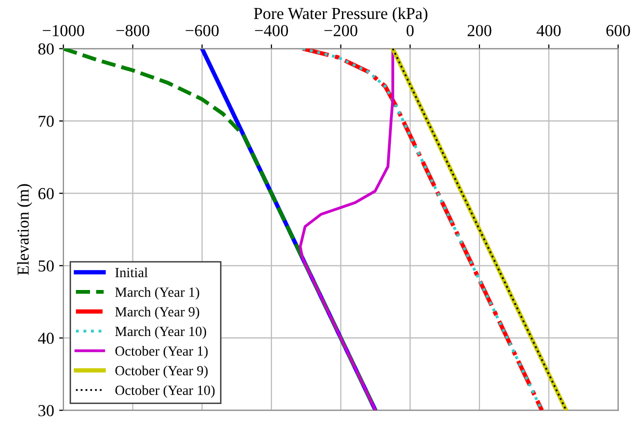  What do you see at coordinates (341, 30) in the screenshot?
I see `x-tick-label: −200` at bounding box center [341, 30].